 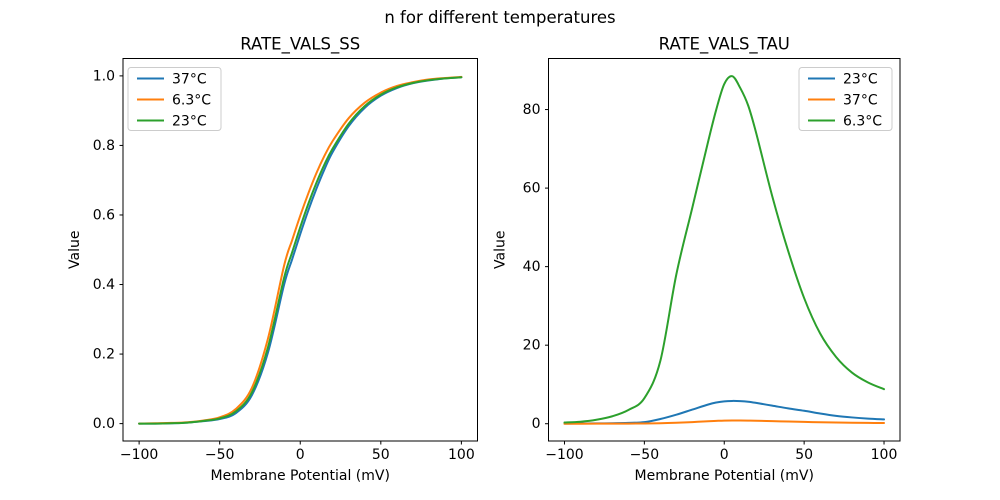 What do you see at coordinates (804, 455) in the screenshot?
I see `tau-x-tick-label: 50` at bounding box center [804, 455].